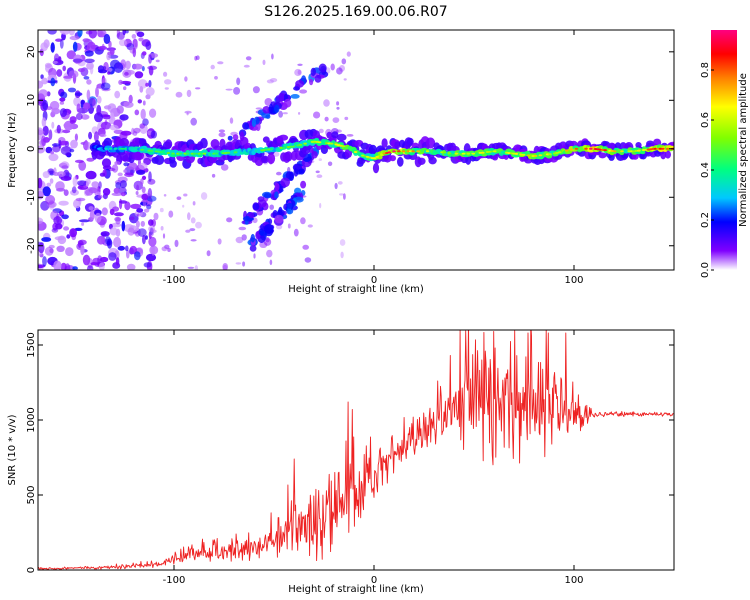  What do you see at coordinates (707, 170) in the screenshot?
I see `colorbar-ticks: 0.0 0.2 0.4 0.6 0.8` at bounding box center [707, 170].